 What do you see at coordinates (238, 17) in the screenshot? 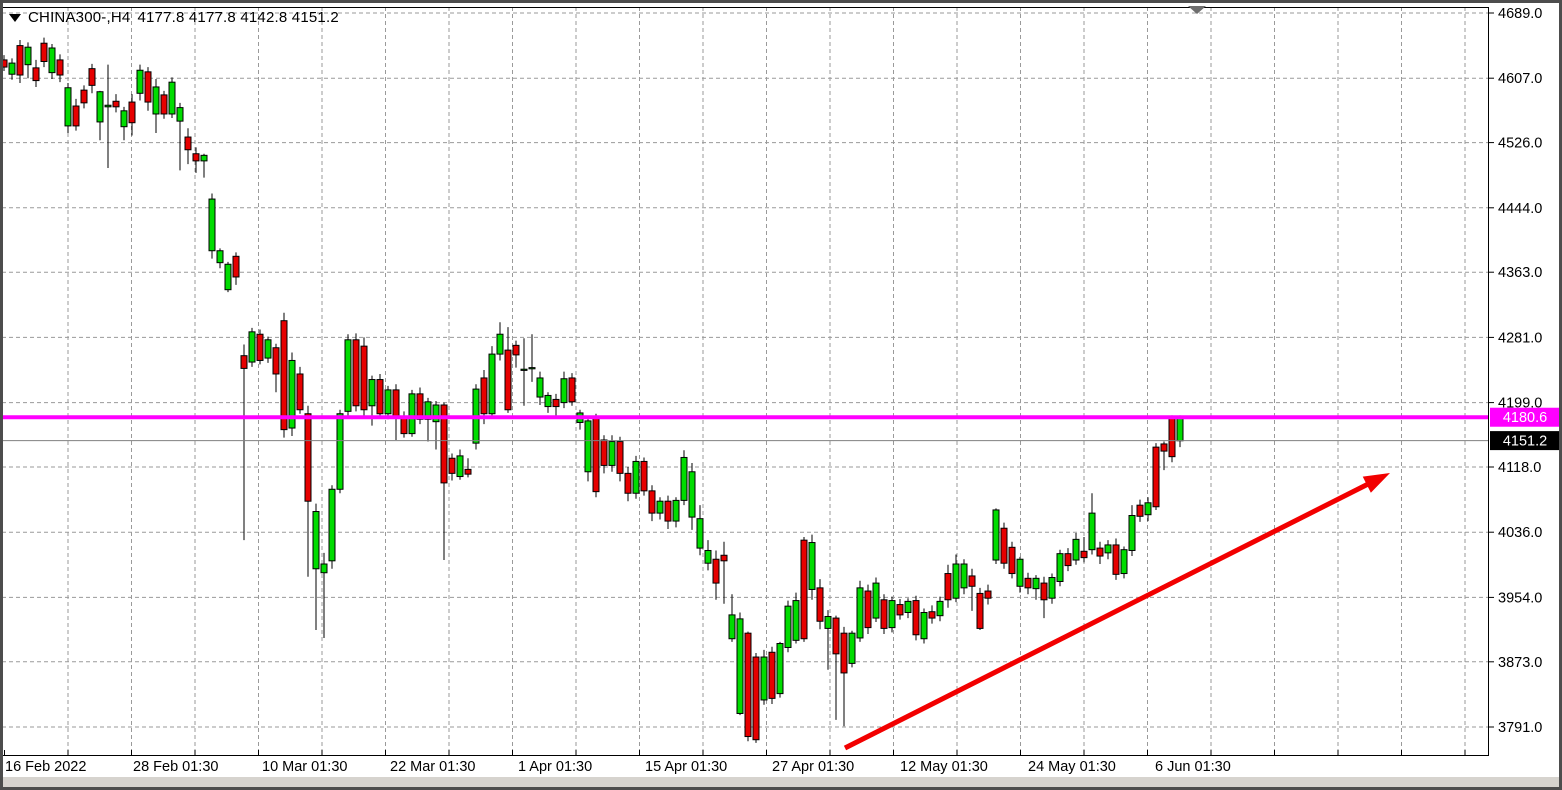
I see `ohlc-values: 4177.8 4177.8 4142.8 4151.2` at bounding box center [238, 17].